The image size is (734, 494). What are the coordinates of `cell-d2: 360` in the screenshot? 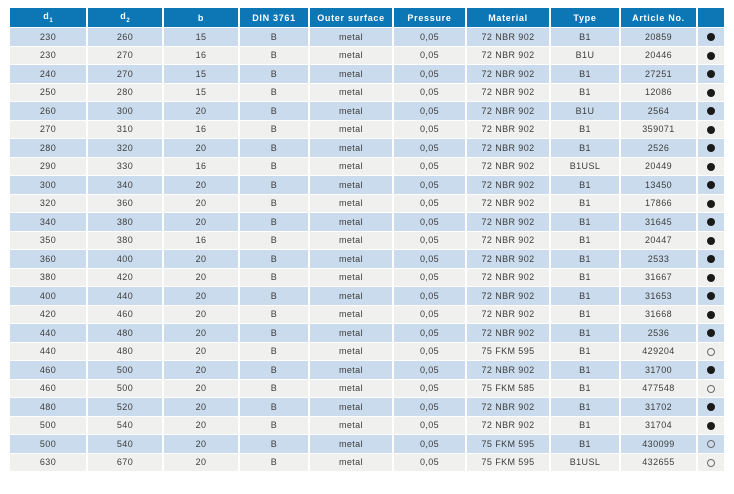 It's located at (125, 203).